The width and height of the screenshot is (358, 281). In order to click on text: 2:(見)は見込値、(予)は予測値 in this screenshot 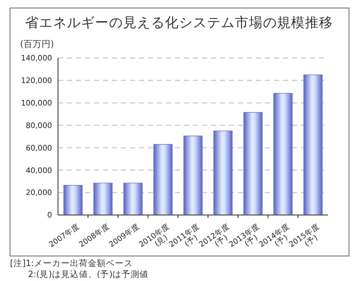, I will do `click(88, 274)`.